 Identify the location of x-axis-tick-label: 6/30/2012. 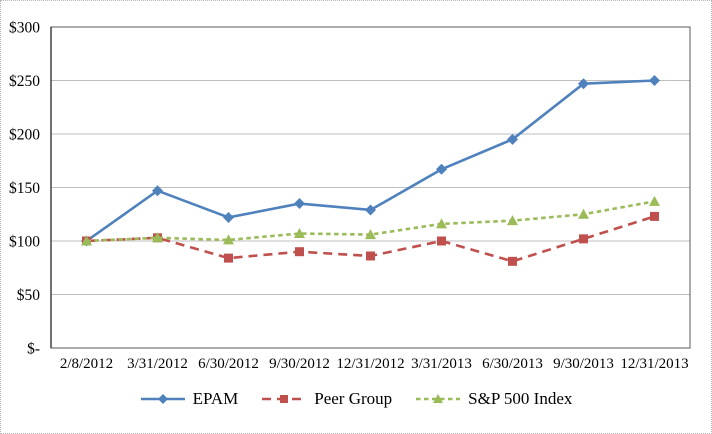
(228, 364).